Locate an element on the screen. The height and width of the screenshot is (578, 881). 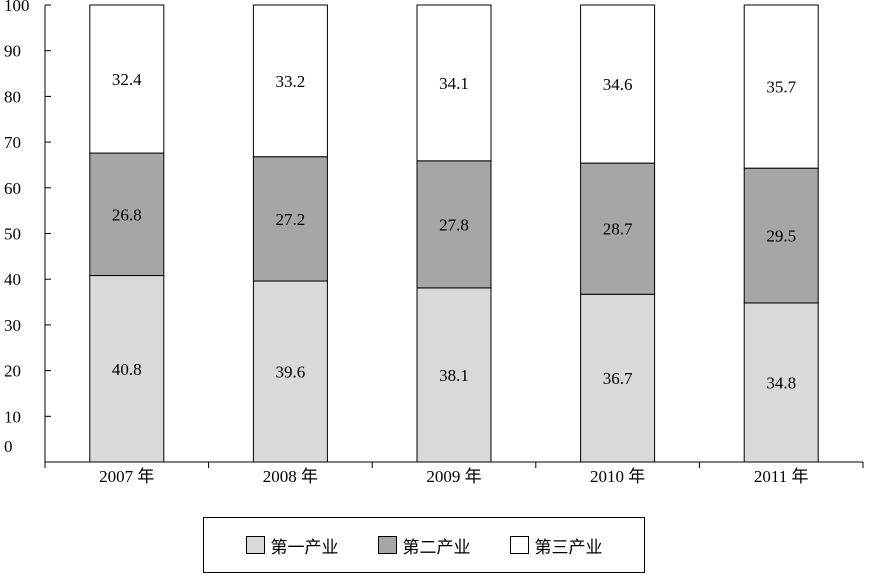
data-label-3-1: 32.4 is located at coordinates (127, 79).